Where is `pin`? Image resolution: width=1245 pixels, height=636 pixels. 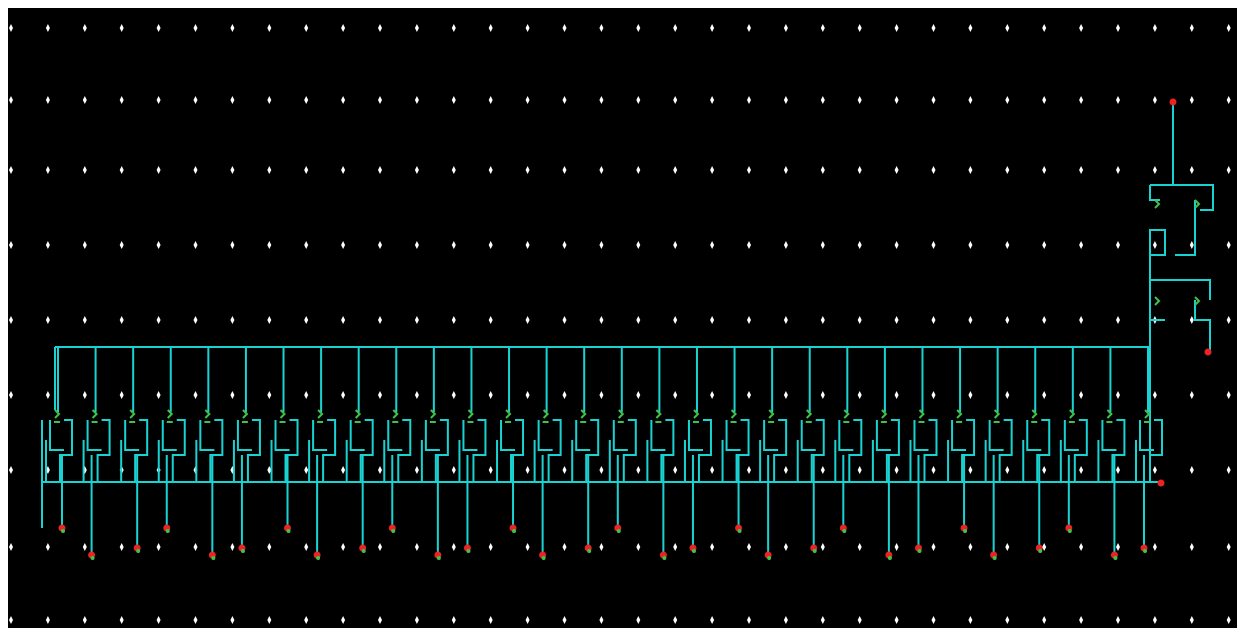 pin is located at coordinates (1173, 102).